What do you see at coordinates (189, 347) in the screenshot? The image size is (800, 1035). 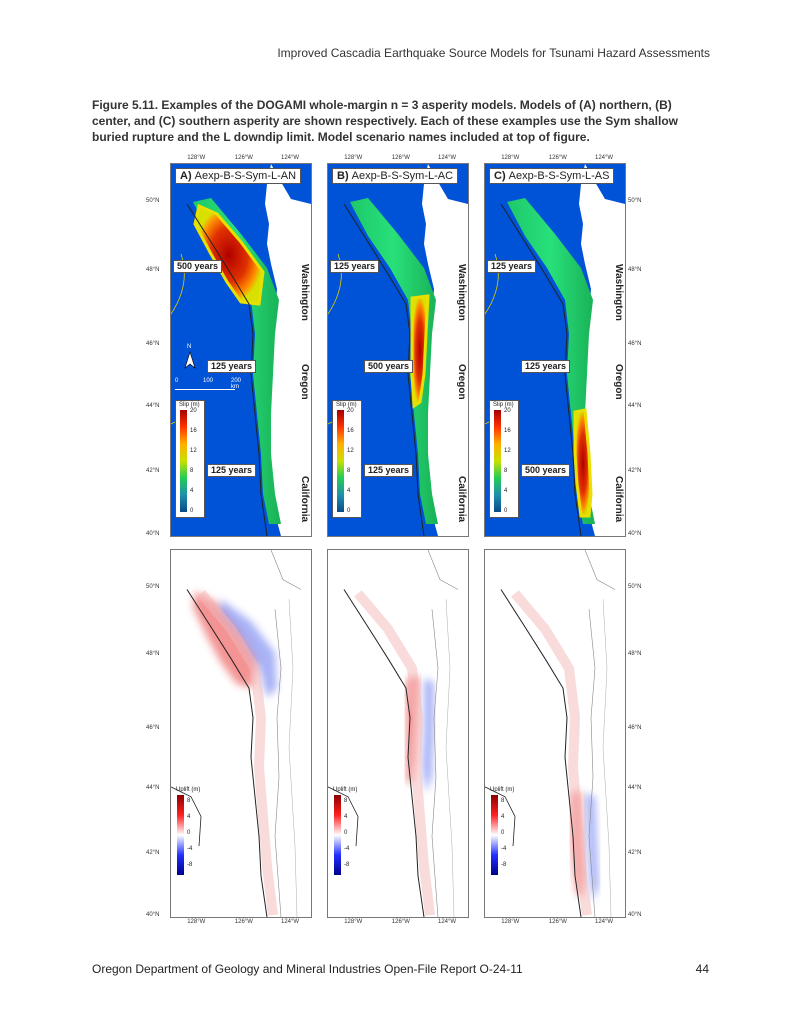 I see `north-label: N` at bounding box center [189, 347].